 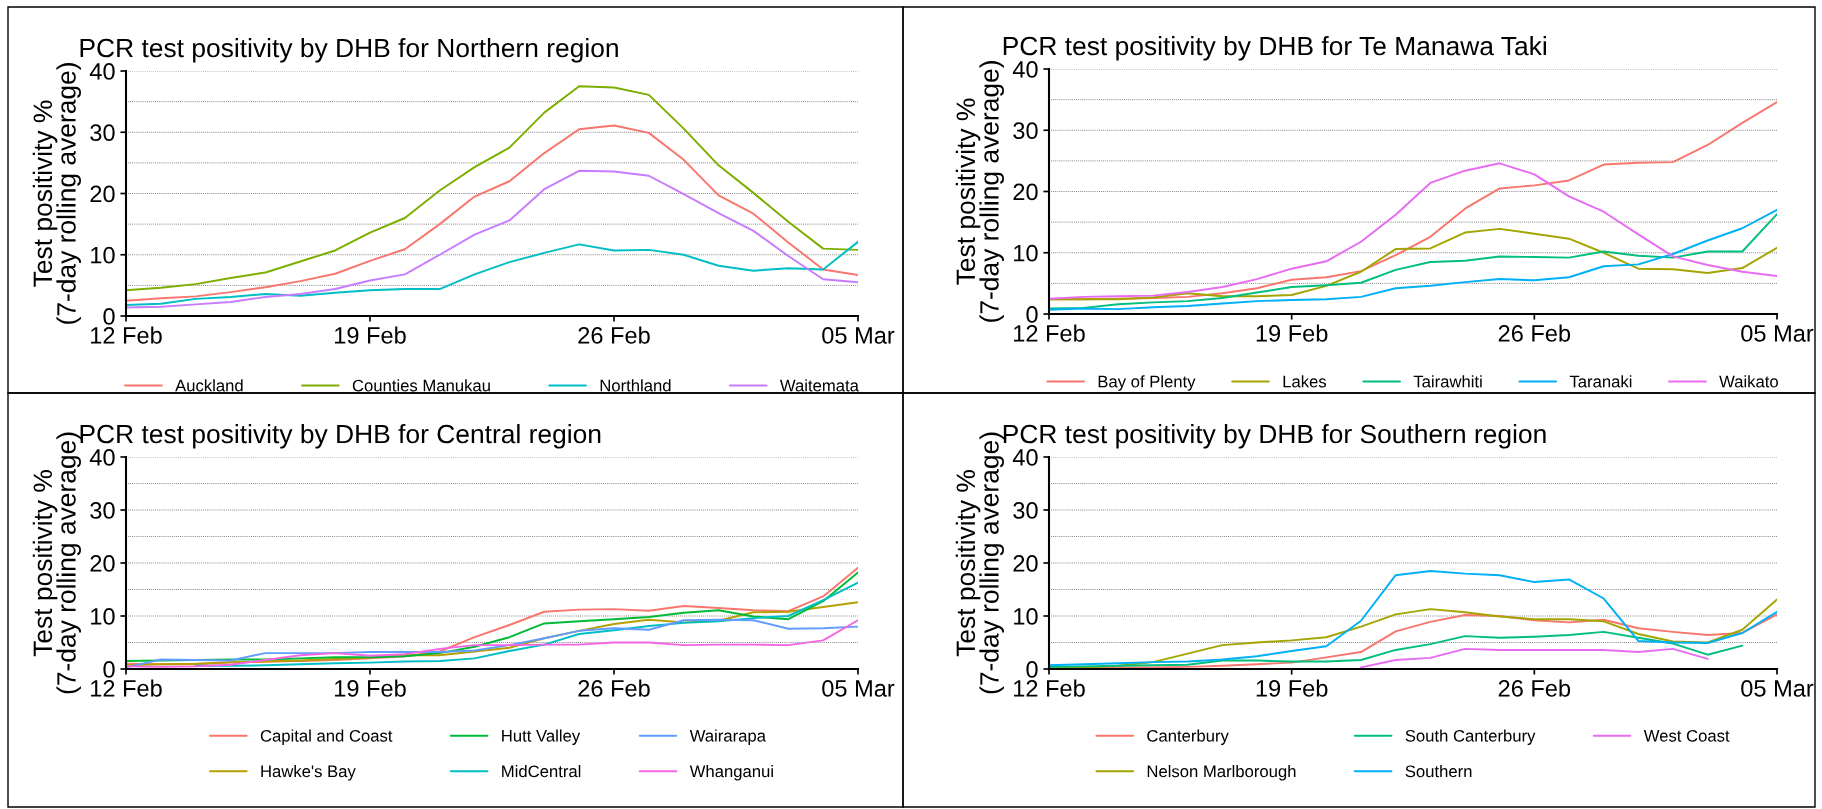 I want to click on legend-label: Wairarapa, so click(x=727, y=737).